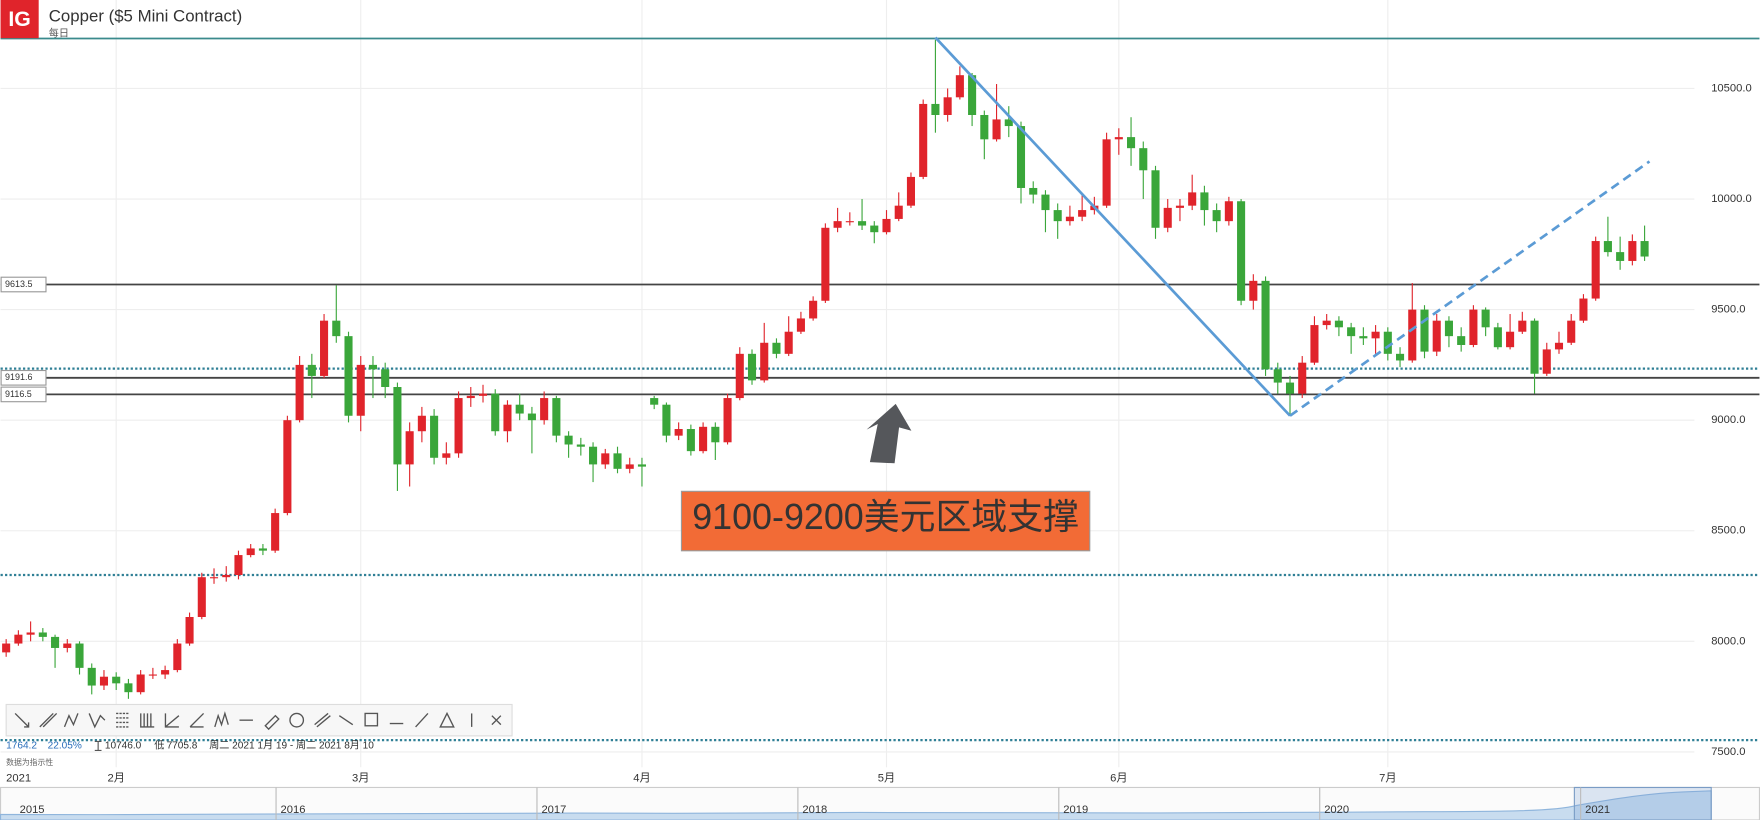  I want to click on tool-fan, so click(172, 720).